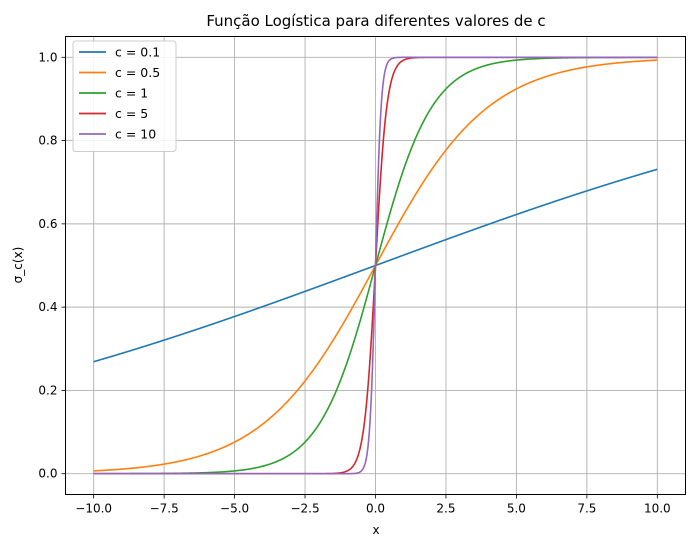  What do you see at coordinates (131, 113) in the screenshot?
I see `legend-label: c = 5` at bounding box center [131, 113].